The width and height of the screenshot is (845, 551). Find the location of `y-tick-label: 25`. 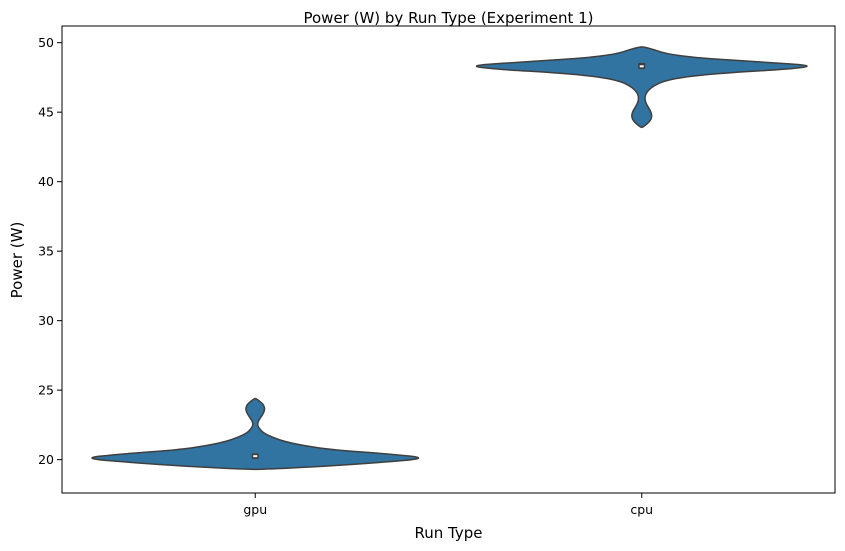

y-tick-label: 25 is located at coordinates (46, 390).